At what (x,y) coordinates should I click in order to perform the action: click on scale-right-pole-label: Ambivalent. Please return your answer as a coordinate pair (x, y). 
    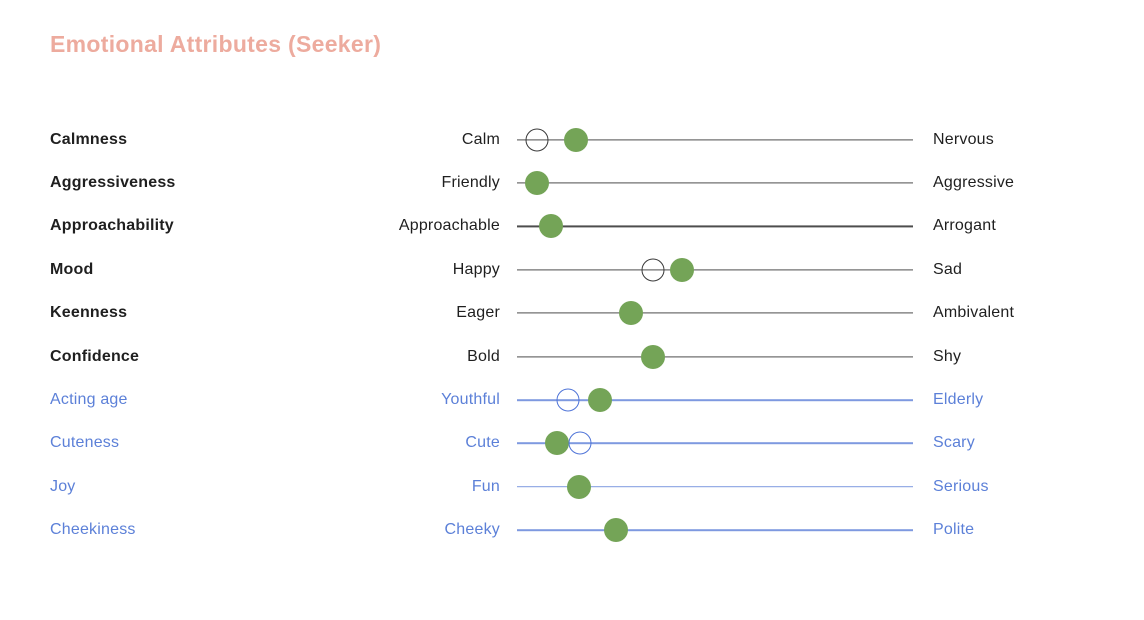
    Looking at the image, I should click on (974, 313).